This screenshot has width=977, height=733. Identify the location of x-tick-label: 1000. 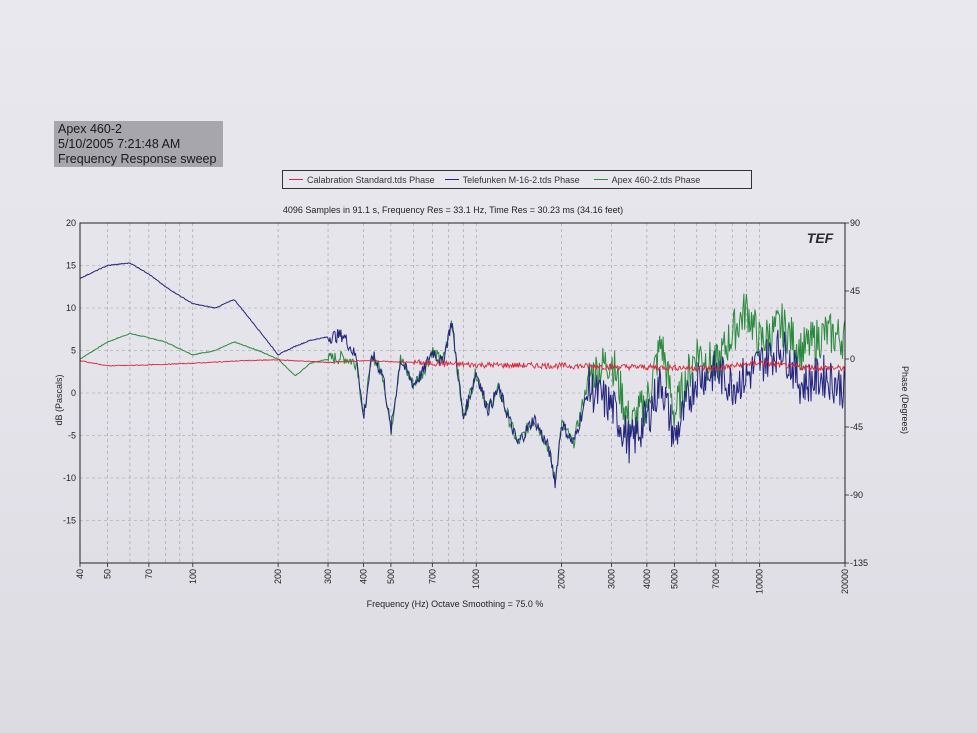
(476, 579).